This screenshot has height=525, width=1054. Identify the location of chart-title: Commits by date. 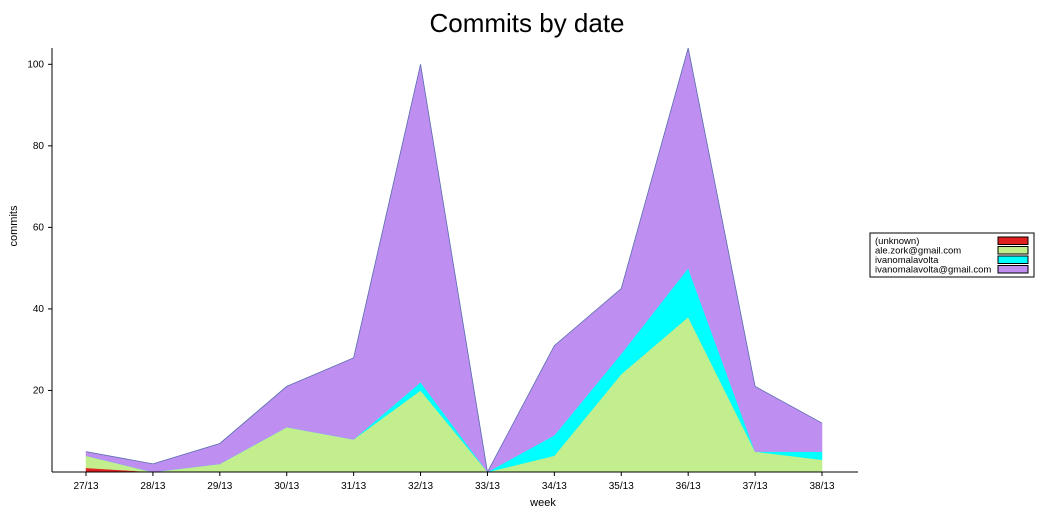
(526, 23).